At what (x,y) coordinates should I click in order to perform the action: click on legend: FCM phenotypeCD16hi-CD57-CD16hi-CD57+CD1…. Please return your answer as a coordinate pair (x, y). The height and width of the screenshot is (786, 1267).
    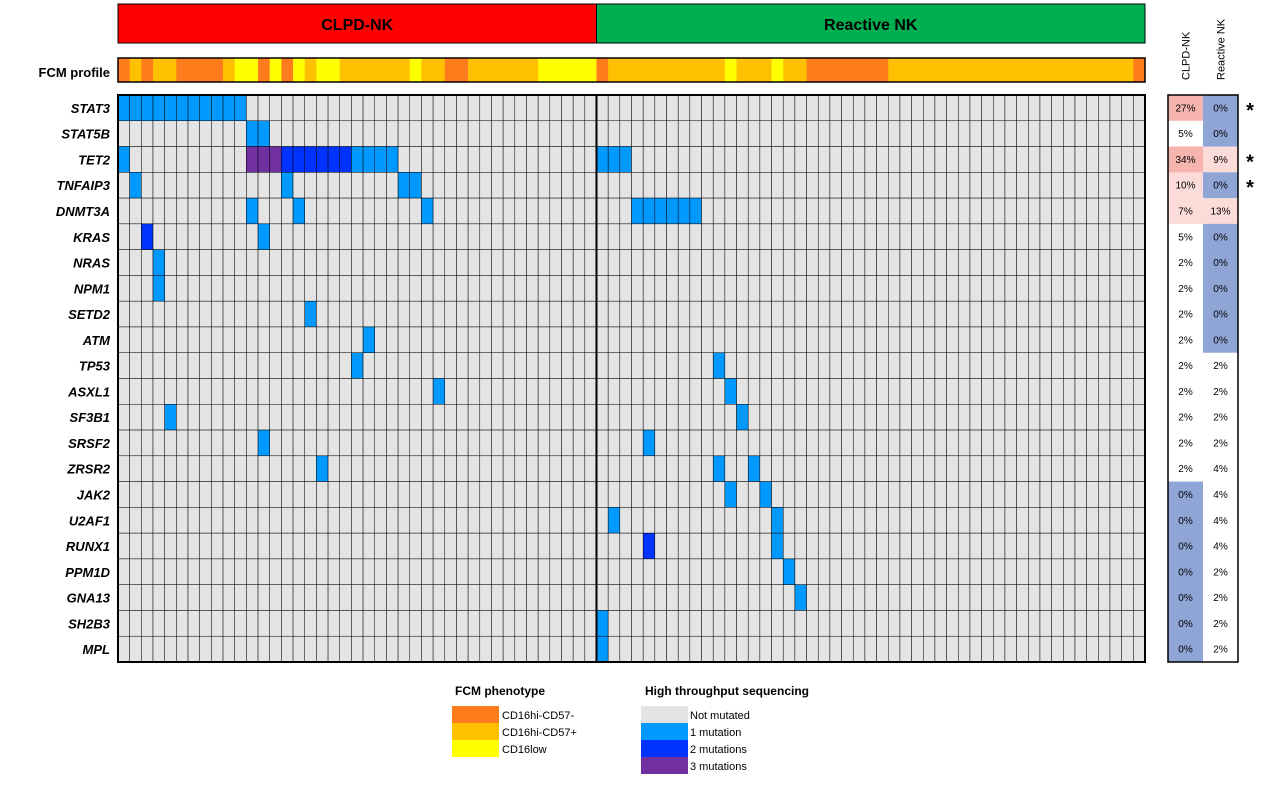
    Looking at the image, I should click on (630, 729).